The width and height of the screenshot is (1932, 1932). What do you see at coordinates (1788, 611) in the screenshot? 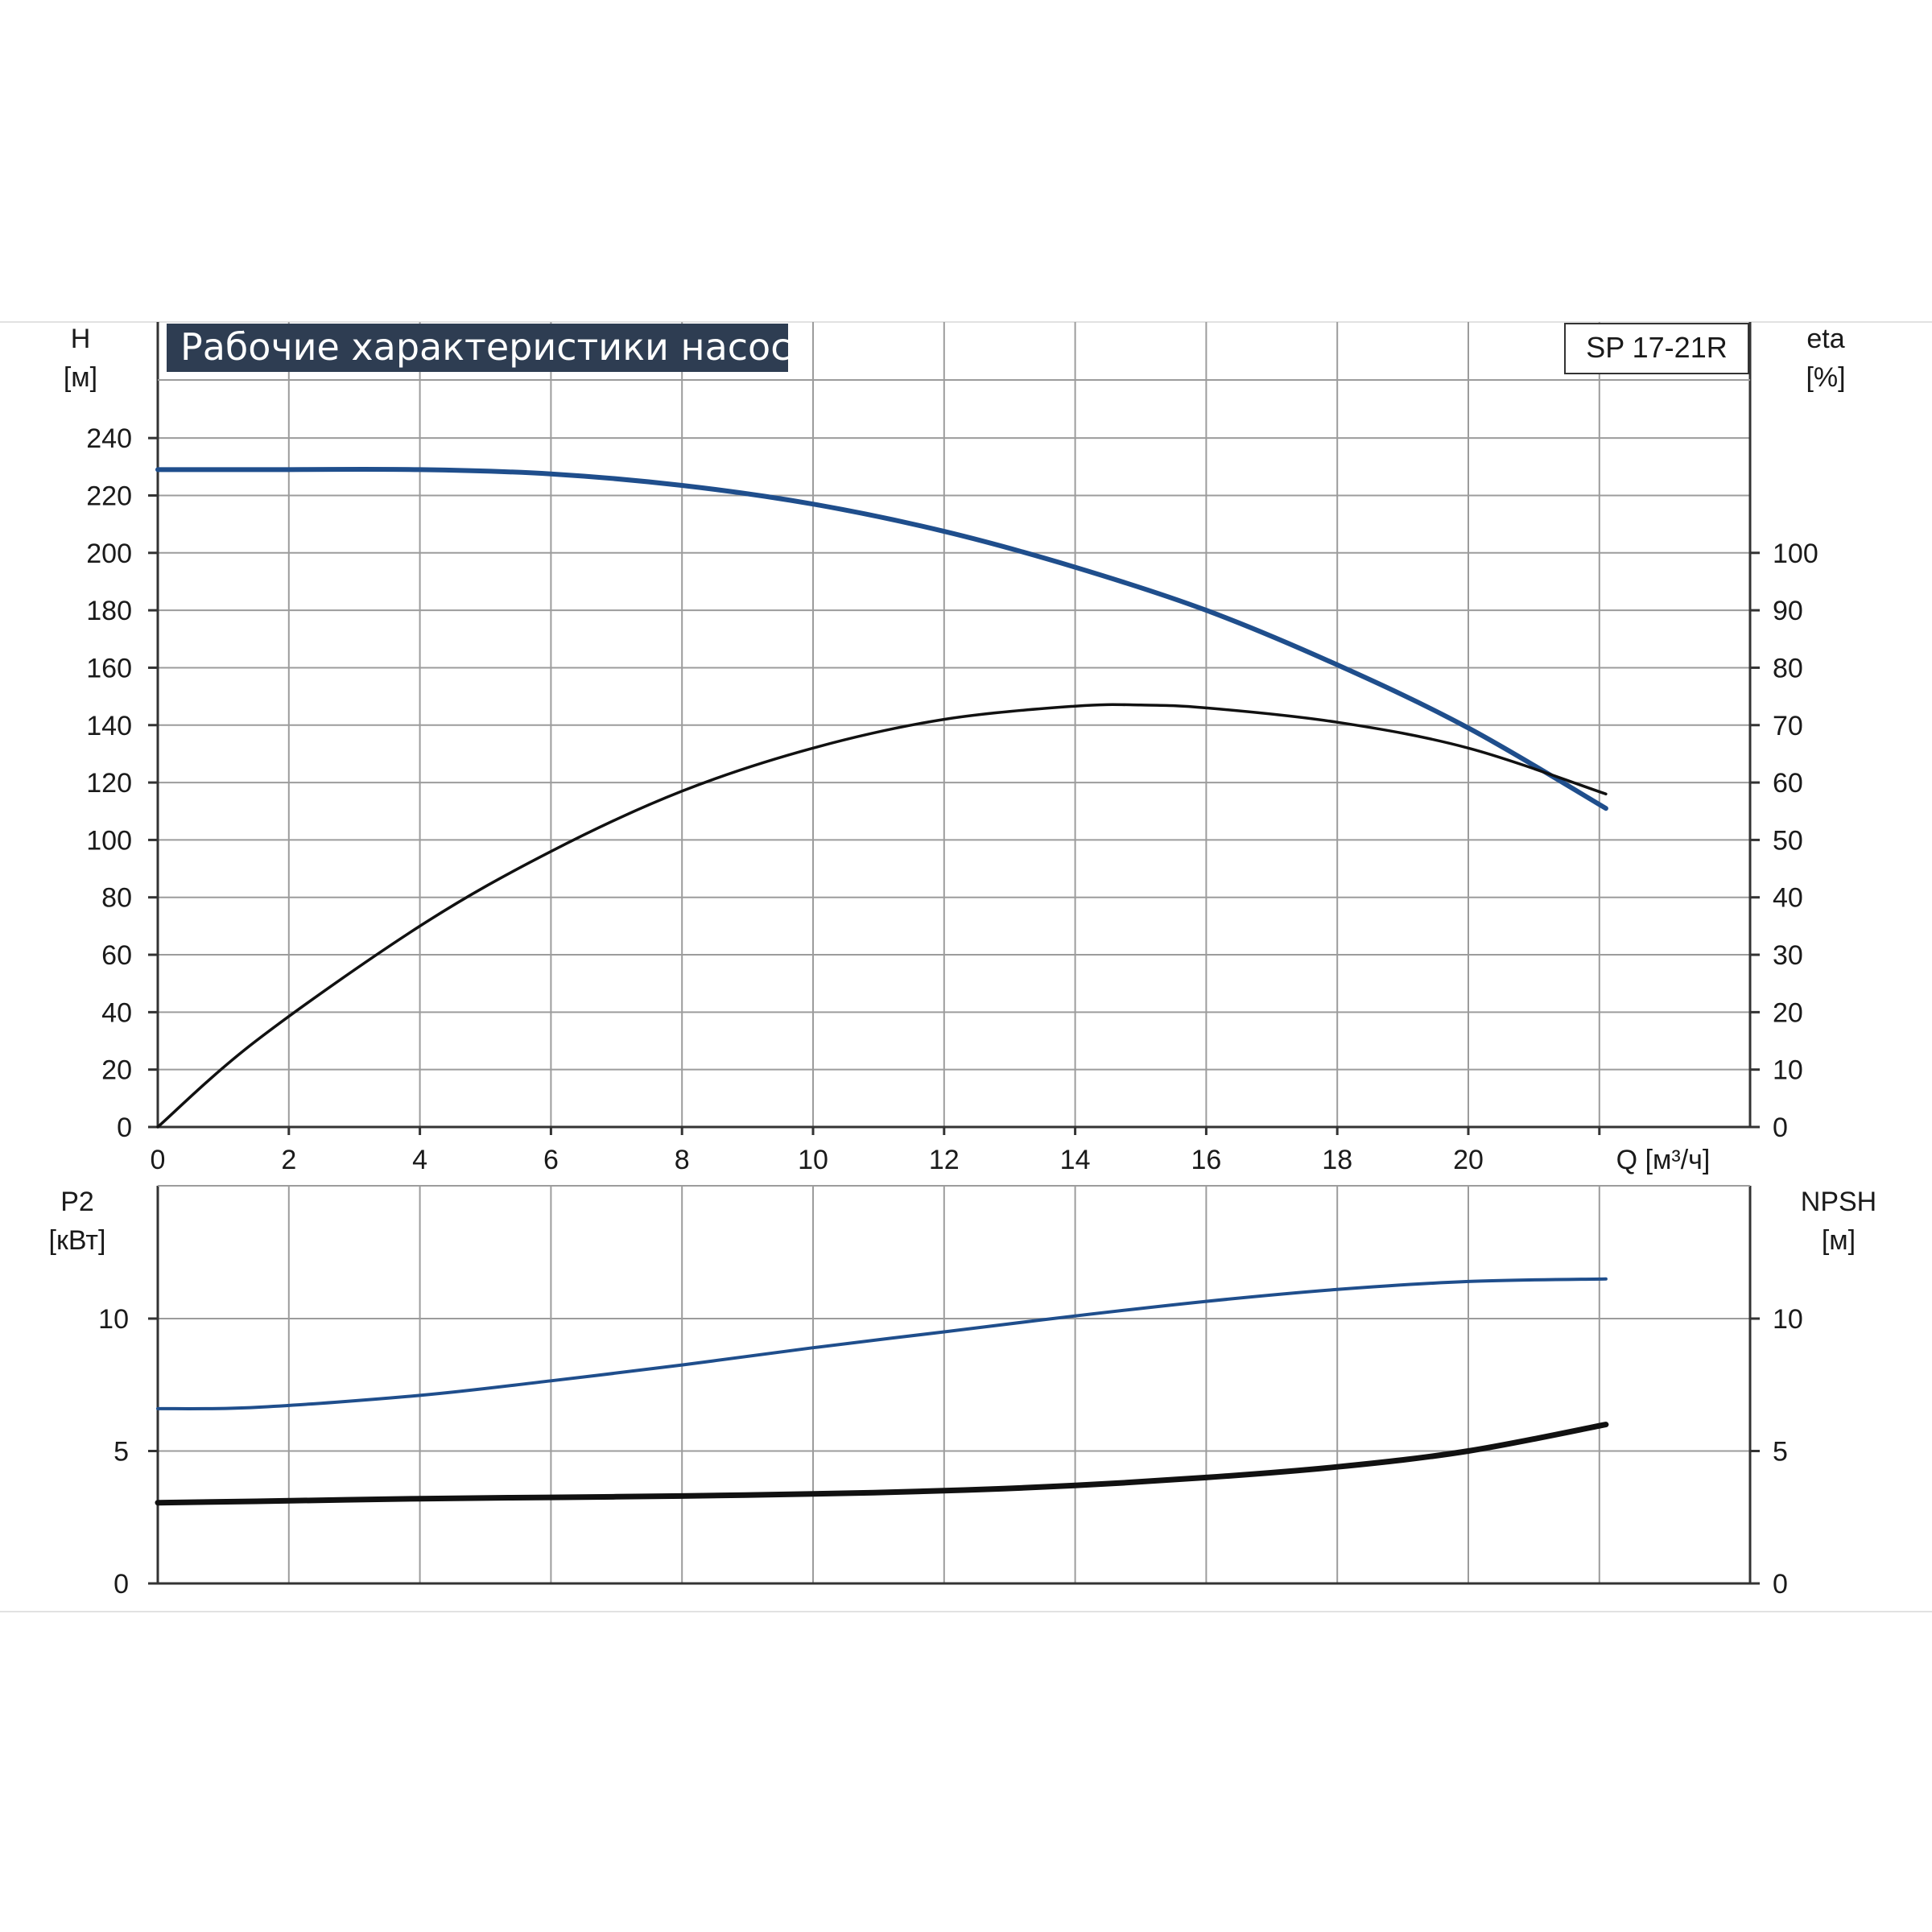
I see `eta-tick-label: 90` at bounding box center [1788, 611].